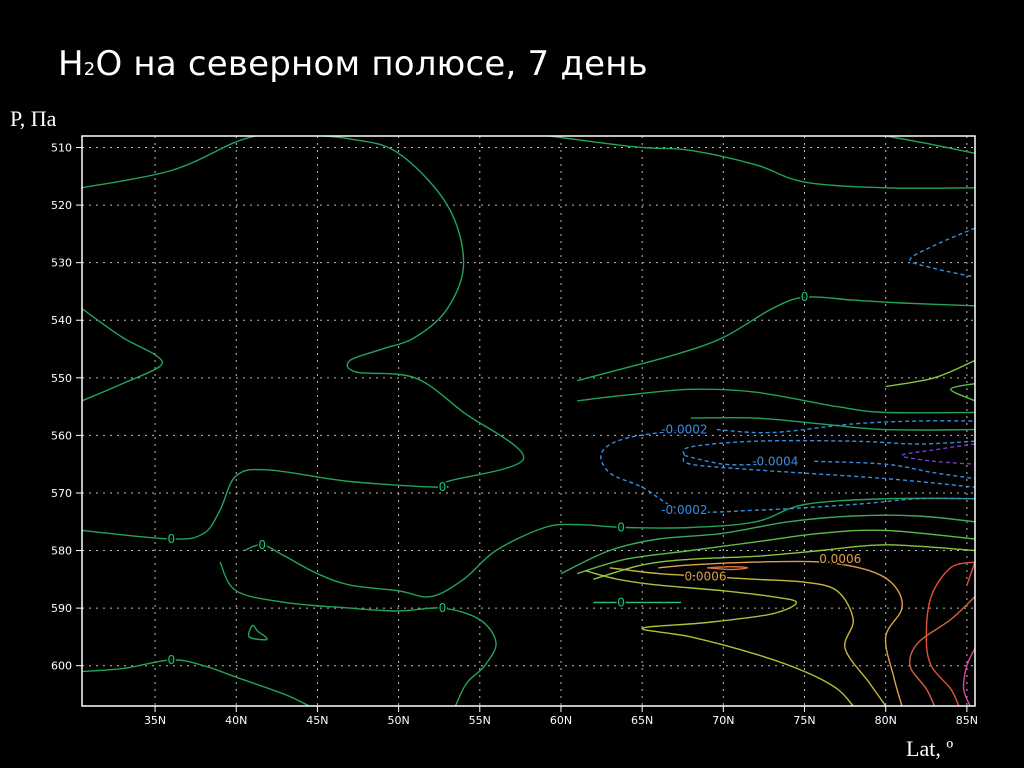  I want to click on y-tick-label: 520, so click(61, 205).